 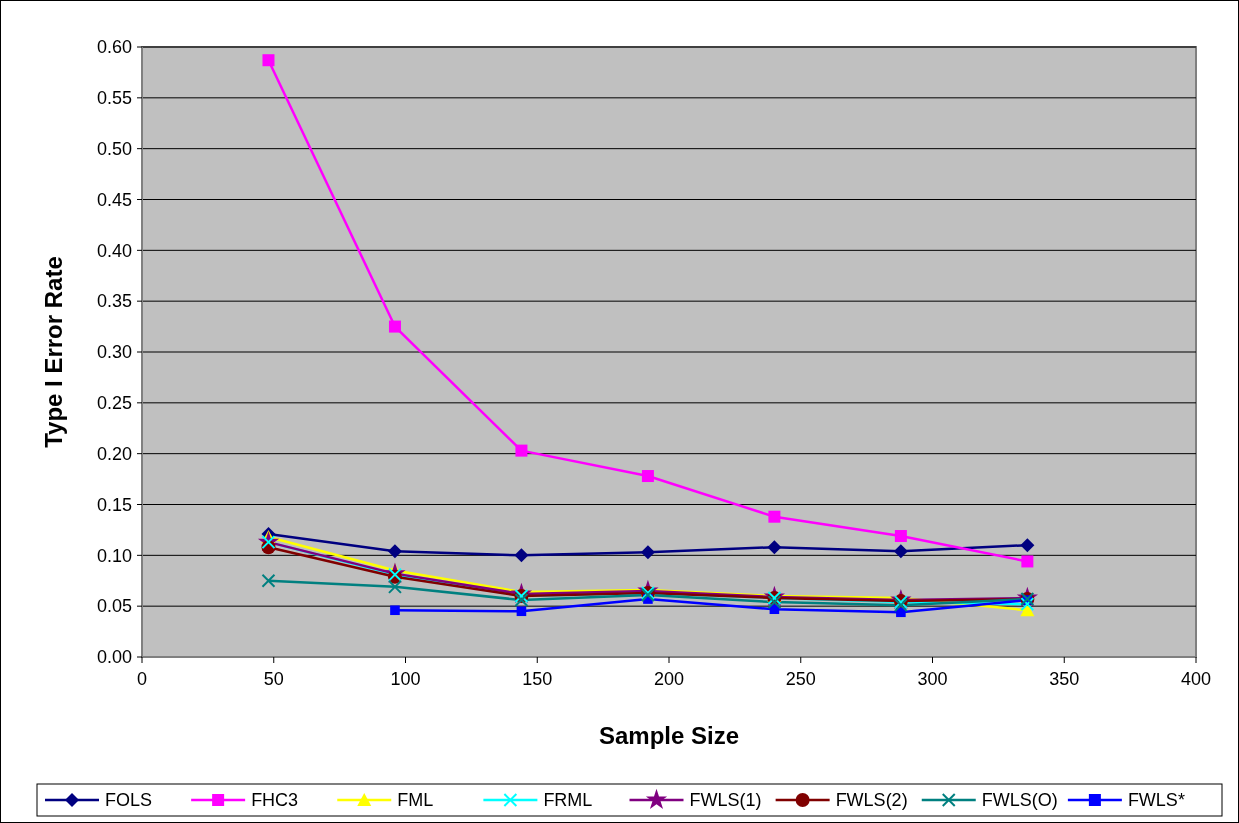 I want to click on x-axis-title: Sample Size, so click(x=669, y=735).